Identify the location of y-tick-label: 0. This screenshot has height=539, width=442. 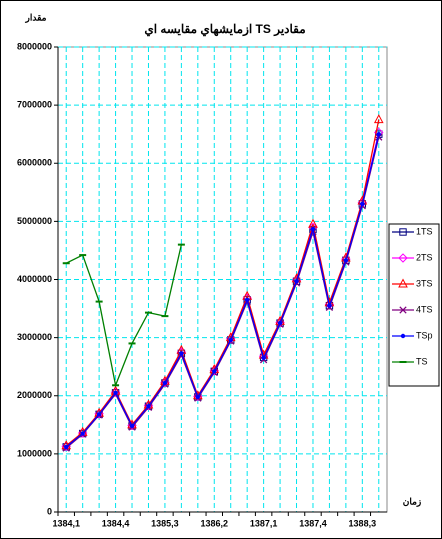
(49, 511).